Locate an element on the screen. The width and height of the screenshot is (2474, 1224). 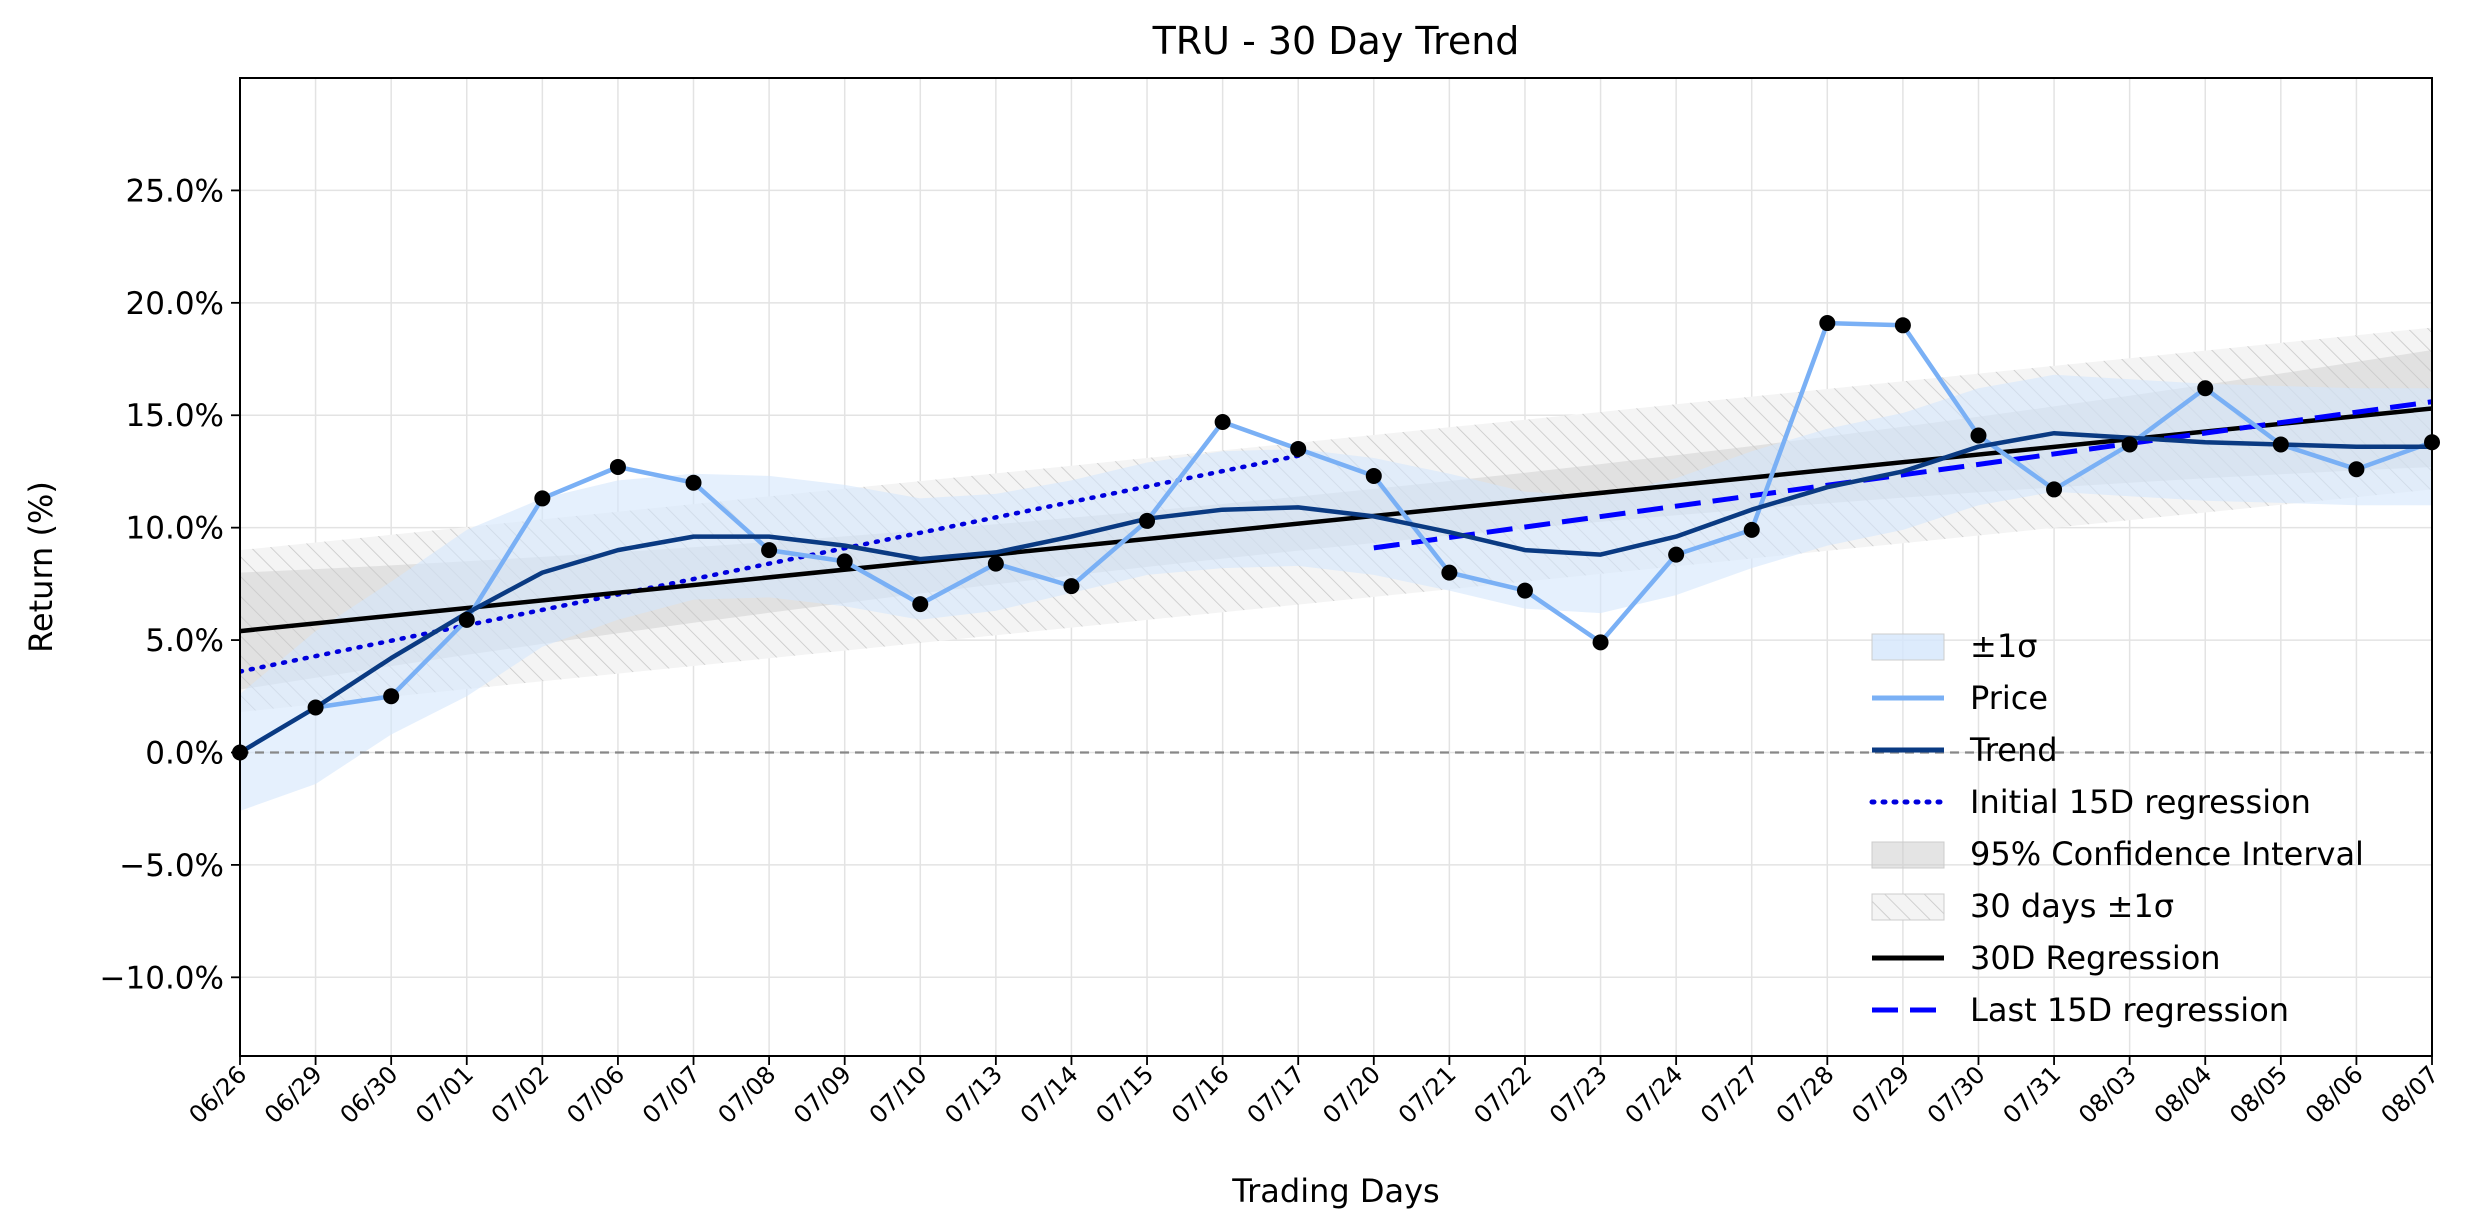
y-tick-label: 0.0% is located at coordinates (184, 753).